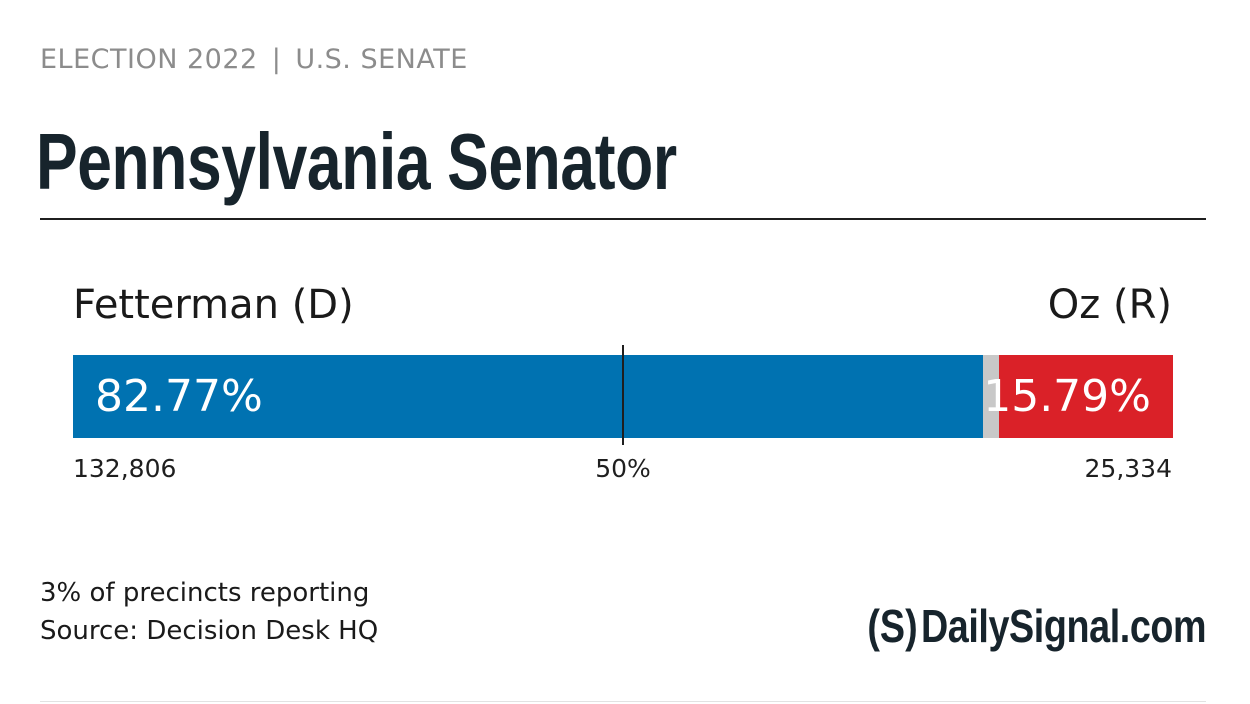 The height and width of the screenshot is (704, 1250). Describe the element at coordinates (1063, 626) in the screenshot. I see `logo-text: DailySignal.com` at that location.